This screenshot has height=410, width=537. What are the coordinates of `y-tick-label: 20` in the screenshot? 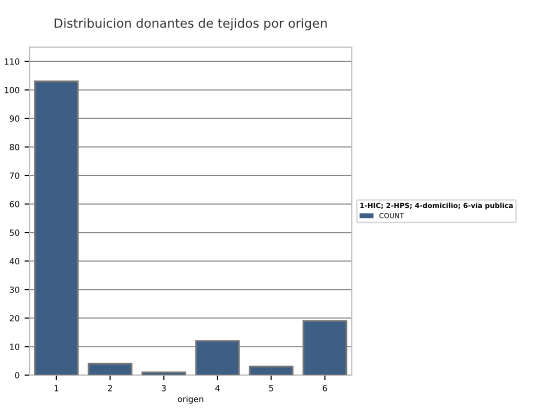 It's located at (15, 318).